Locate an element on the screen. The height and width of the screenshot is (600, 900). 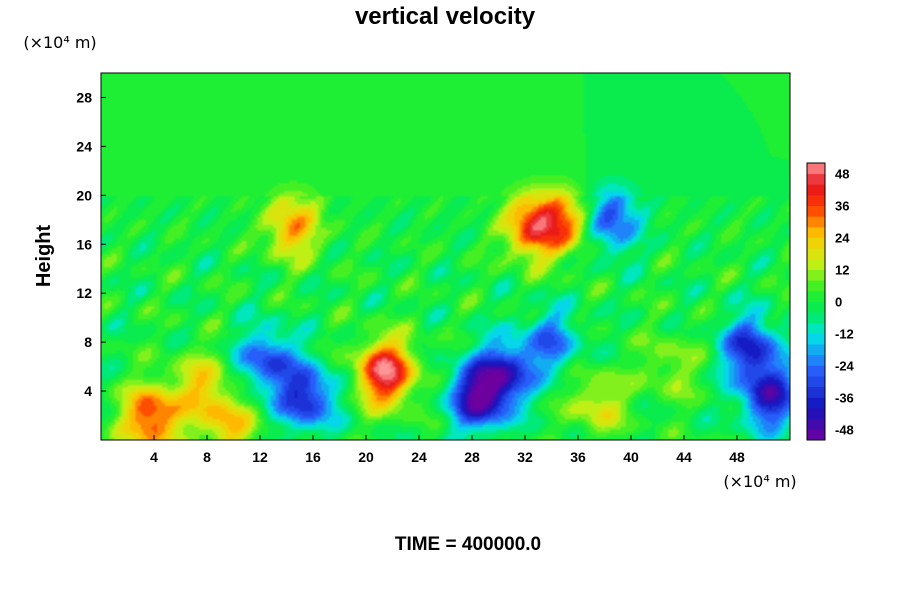
x-tick-label: 36 is located at coordinates (578, 457).